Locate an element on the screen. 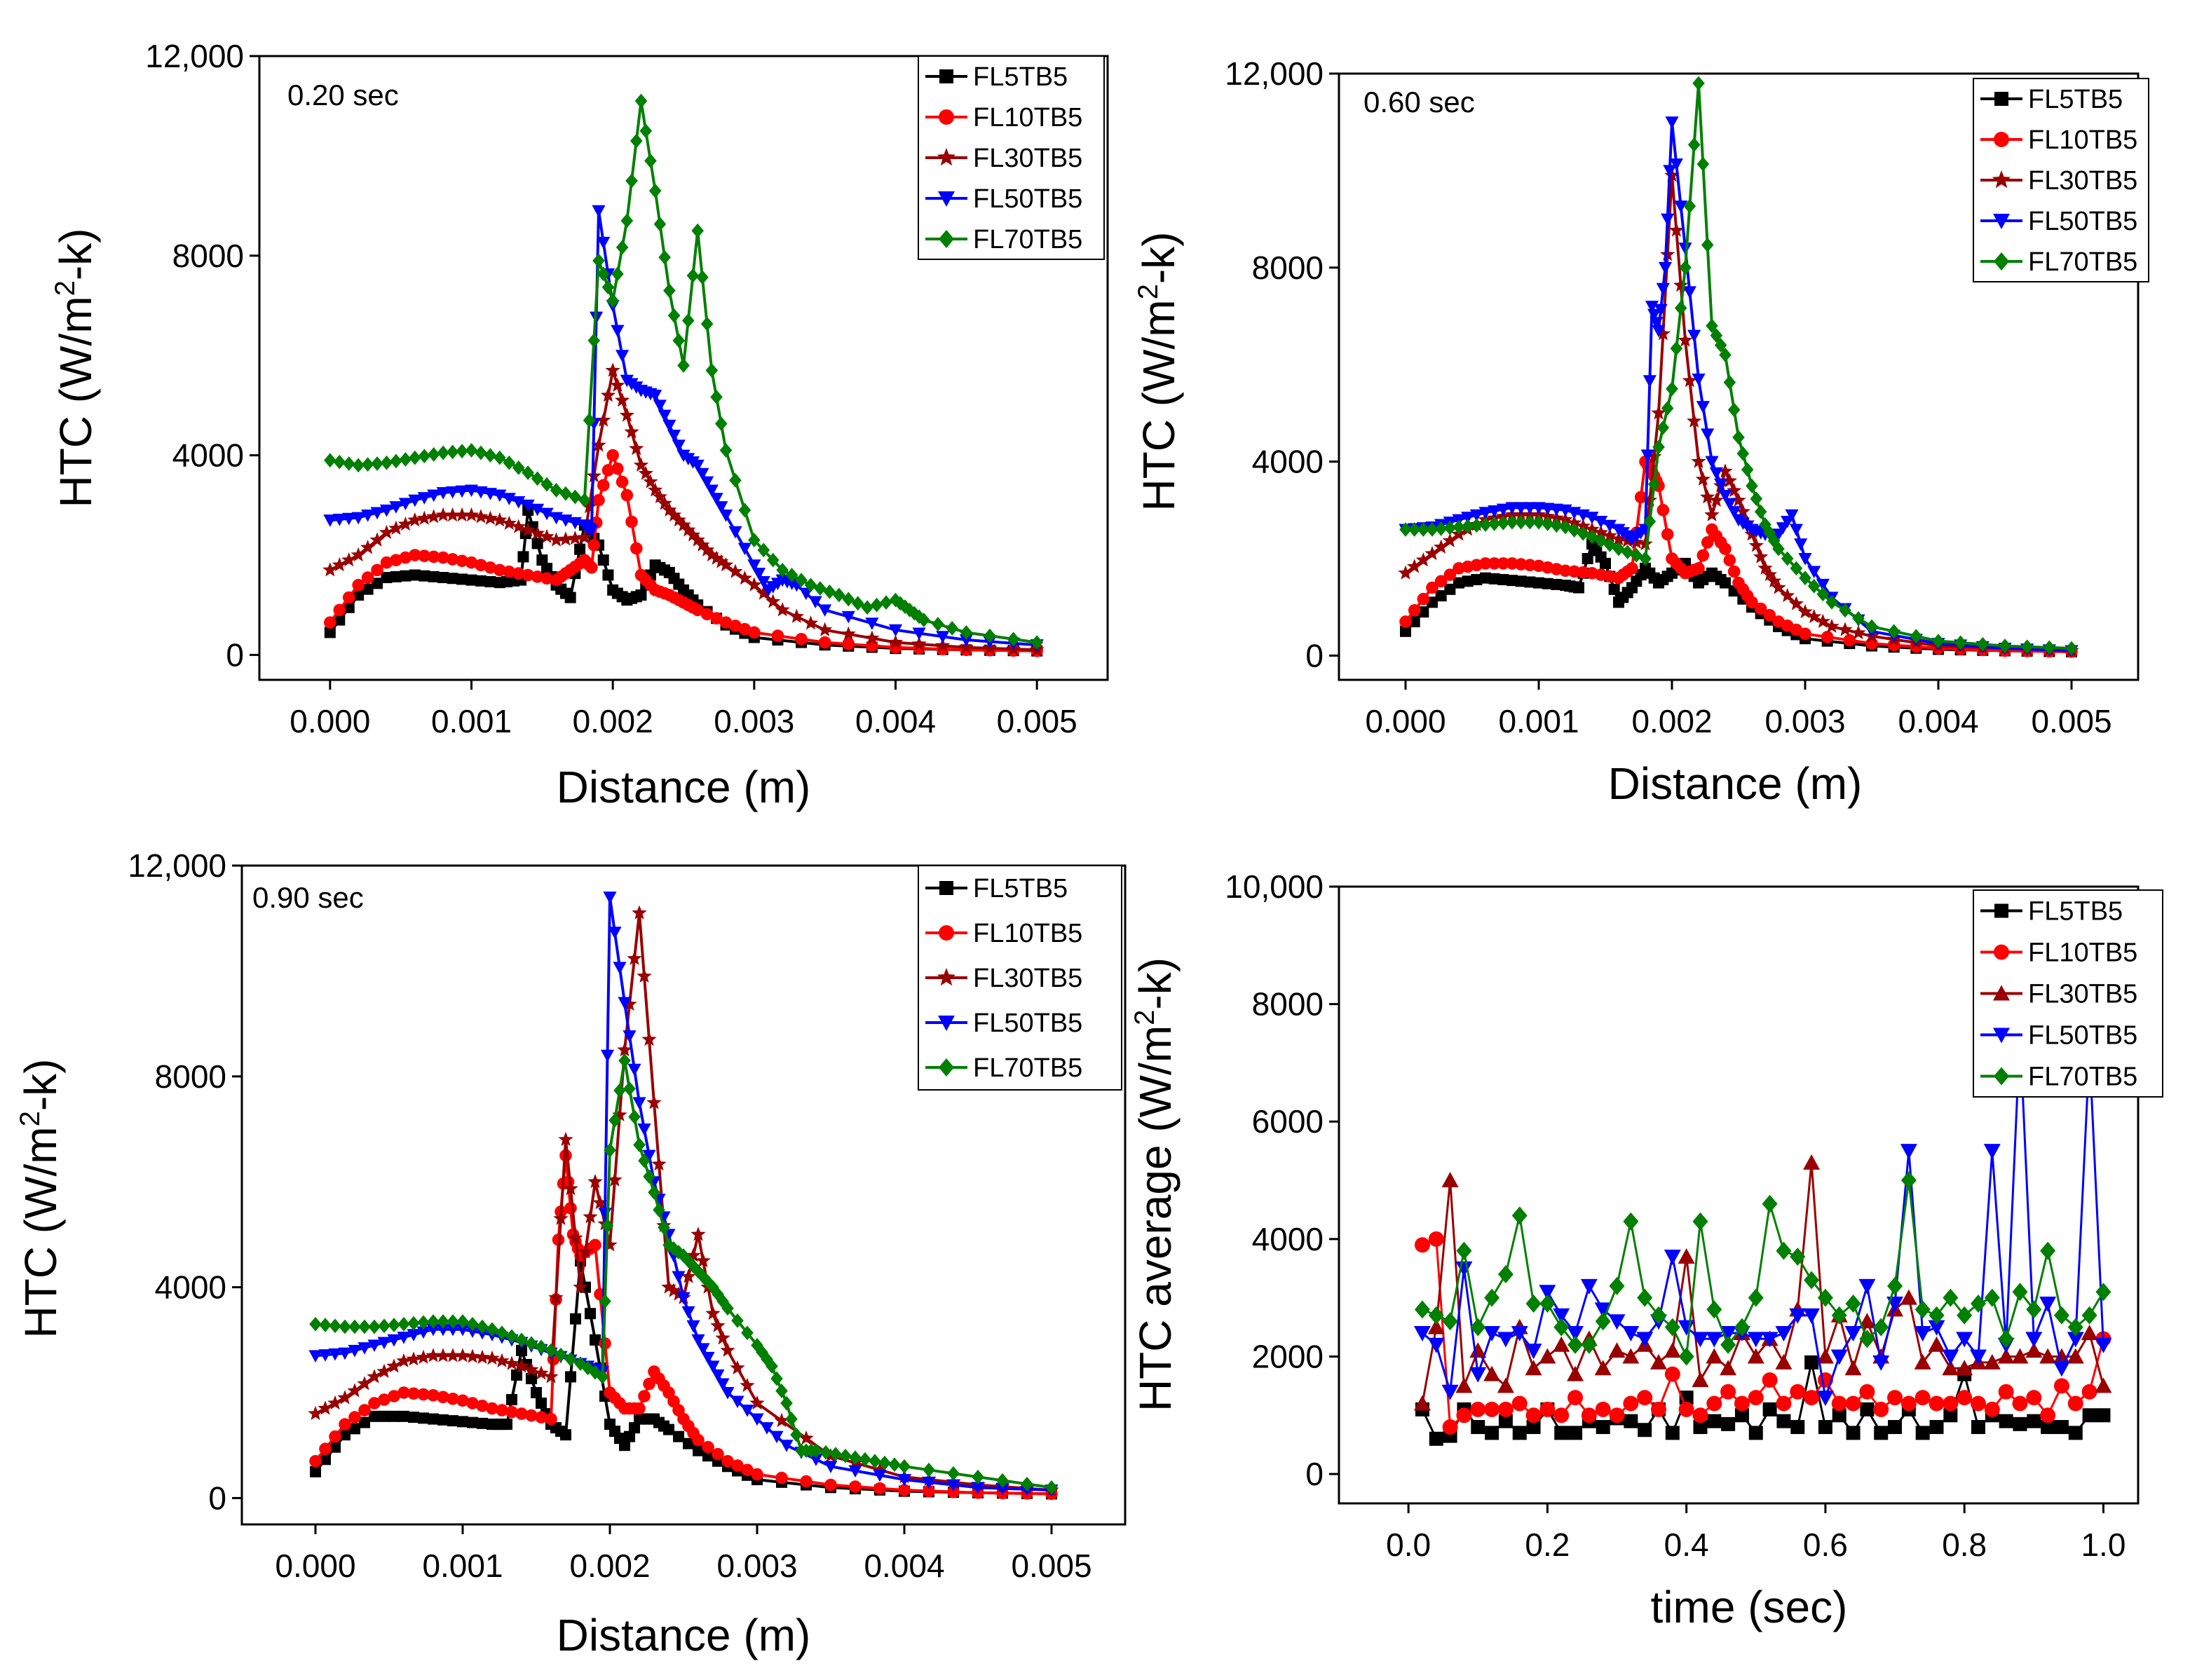 The width and height of the screenshot is (2190, 1680). time-annotation: 0.20 sec is located at coordinates (343, 94).